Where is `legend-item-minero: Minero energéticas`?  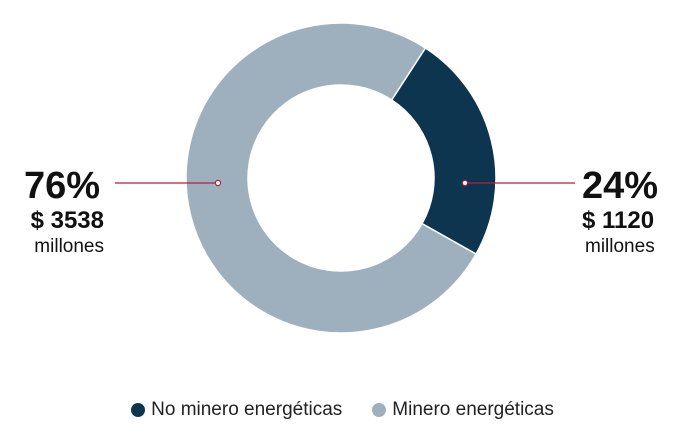
legend-item-minero: Minero energéticas is located at coordinates (463, 410).